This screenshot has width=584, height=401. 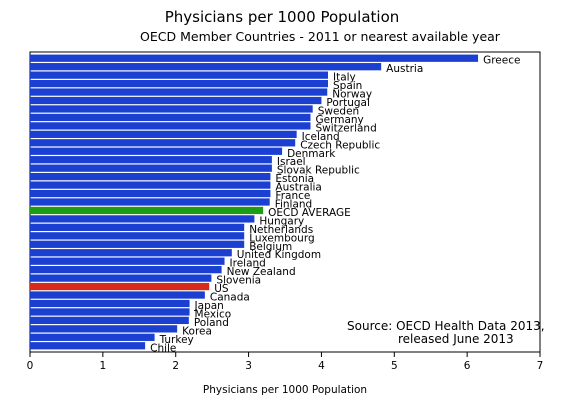 What do you see at coordinates (110, 312) in the screenshot?
I see `bar-mexico` at bounding box center [110, 312].